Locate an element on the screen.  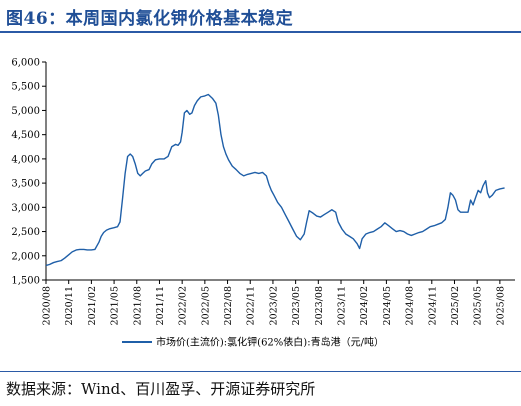
source-divider is located at coordinates (260, 371).